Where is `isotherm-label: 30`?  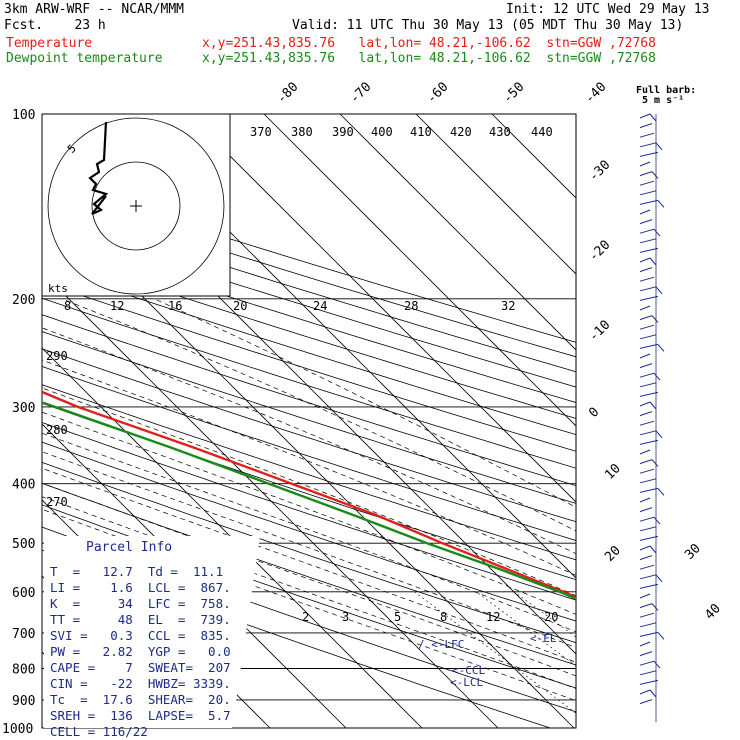
isotherm-label: 30 is located at coordinates (693, 552).